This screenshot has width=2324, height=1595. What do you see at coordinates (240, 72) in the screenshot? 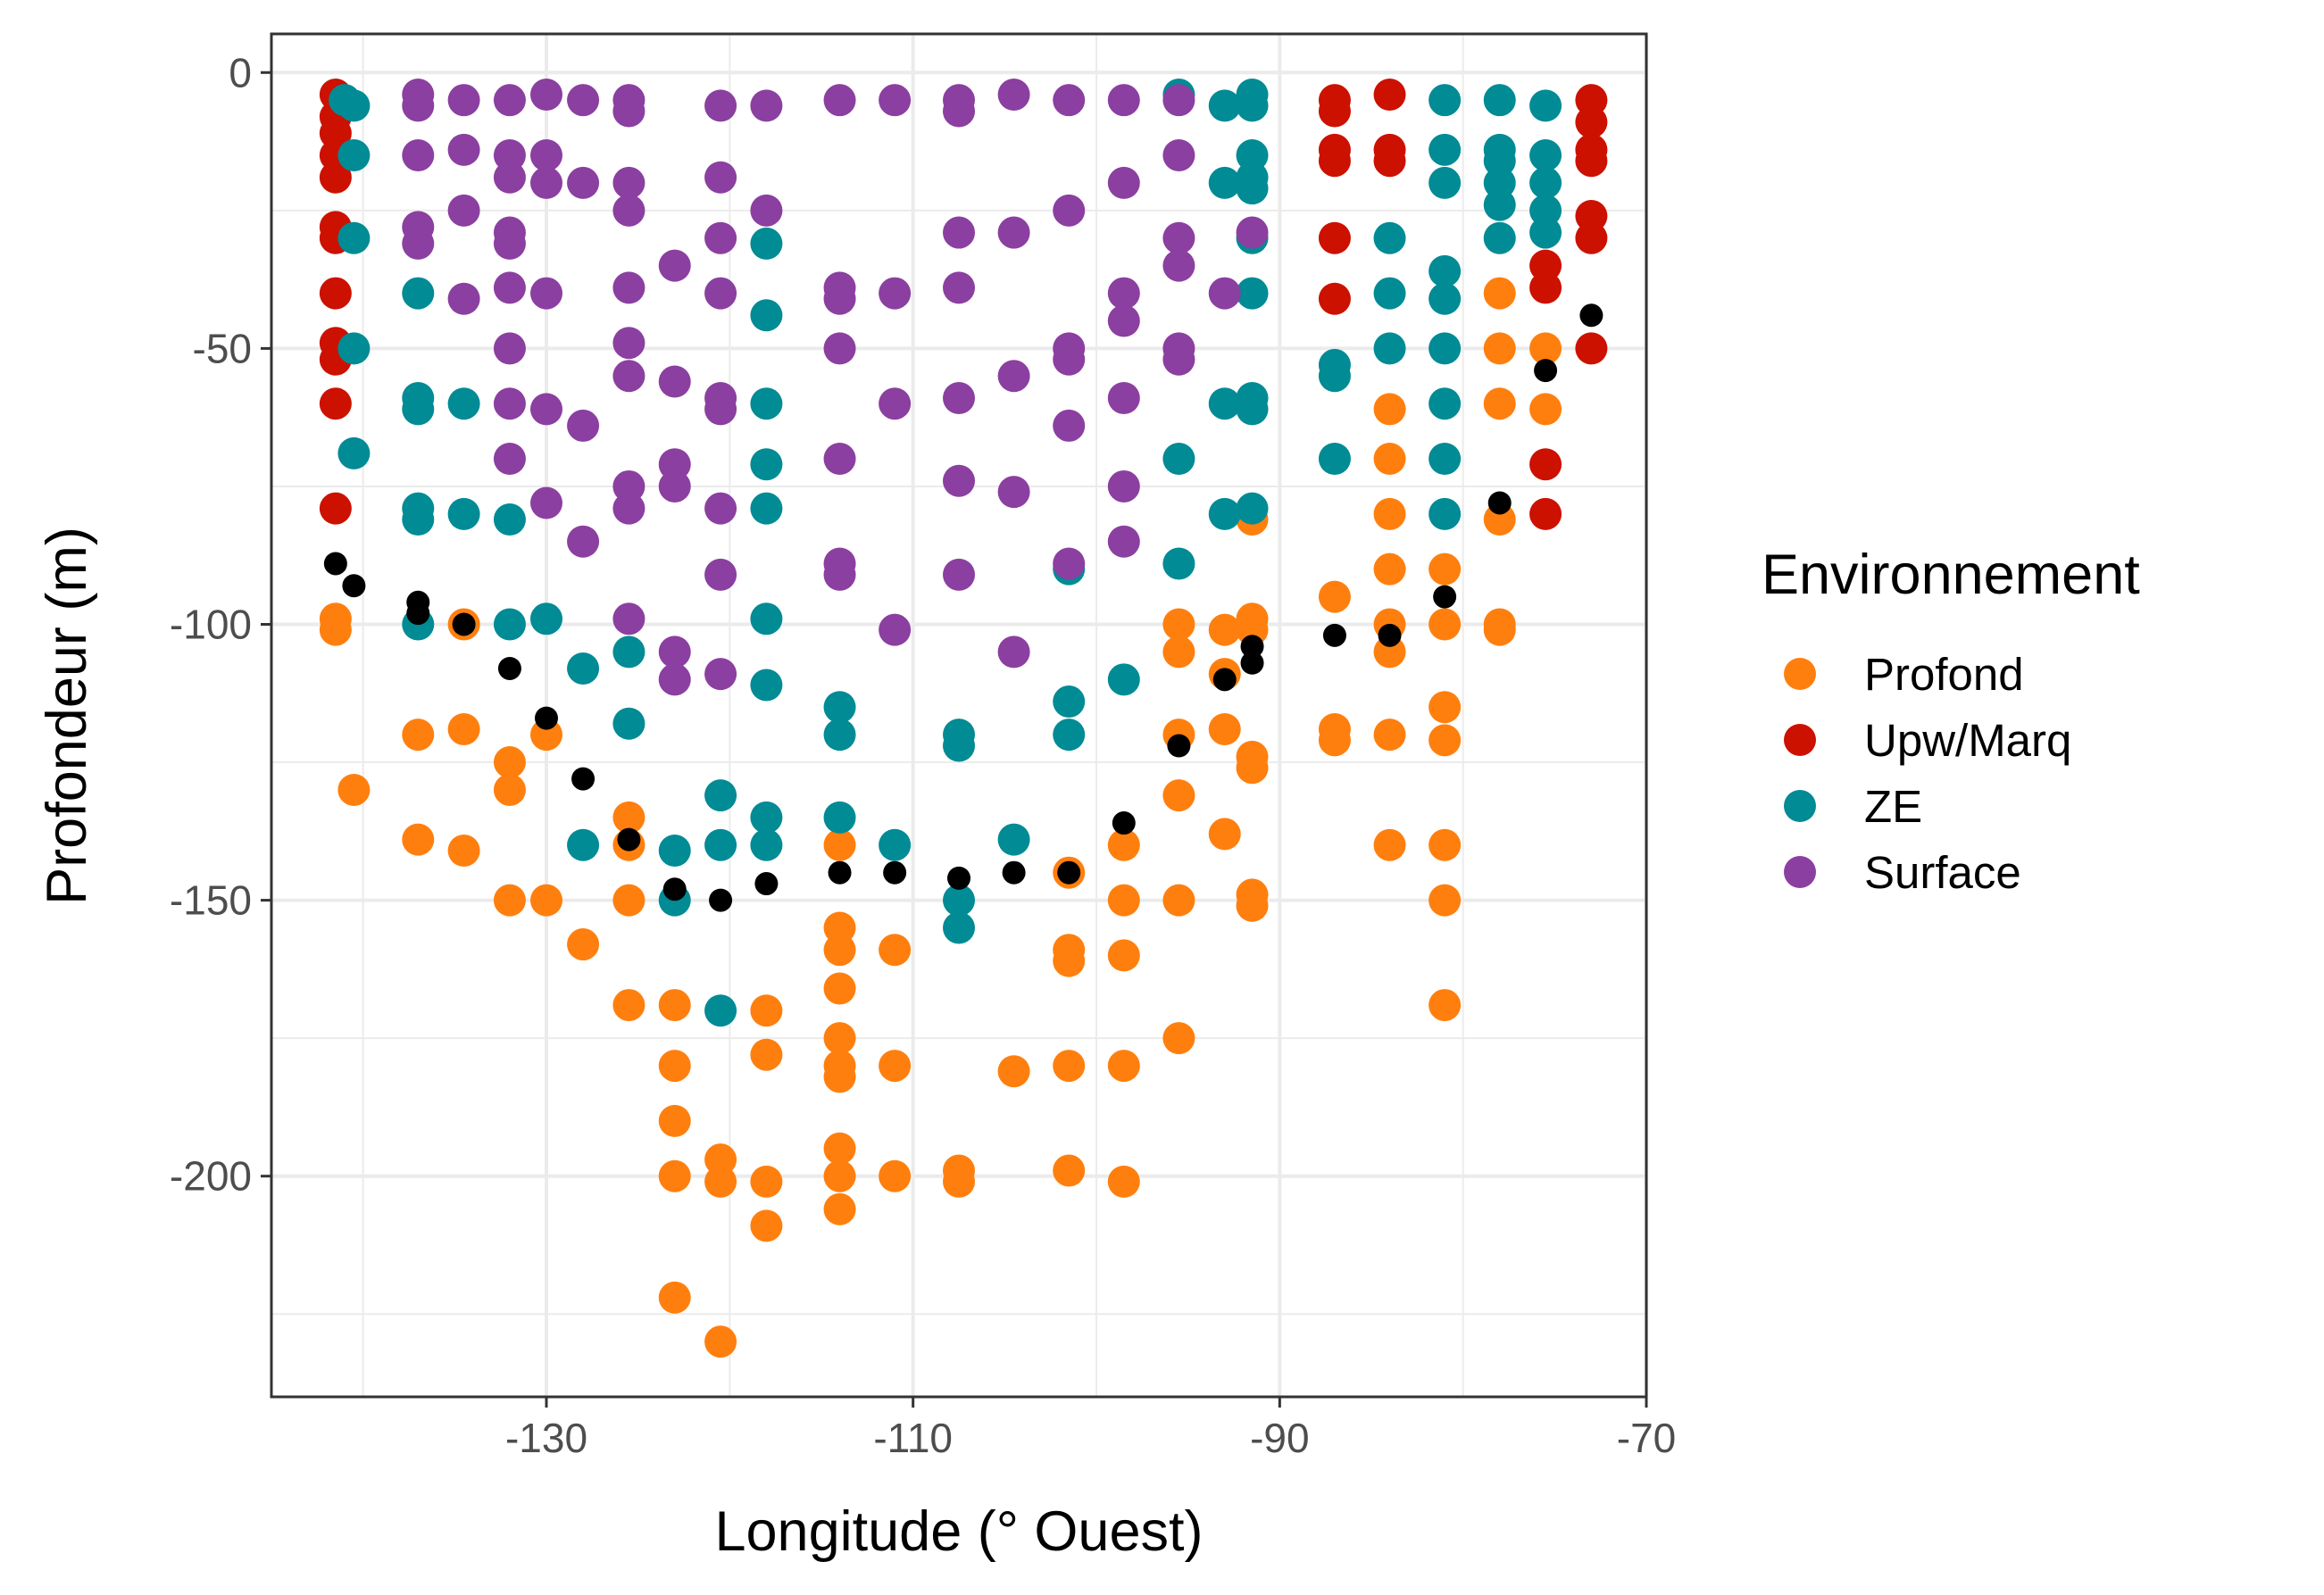
I see `y-tick-label: 0` at bounding box center [240, 72].